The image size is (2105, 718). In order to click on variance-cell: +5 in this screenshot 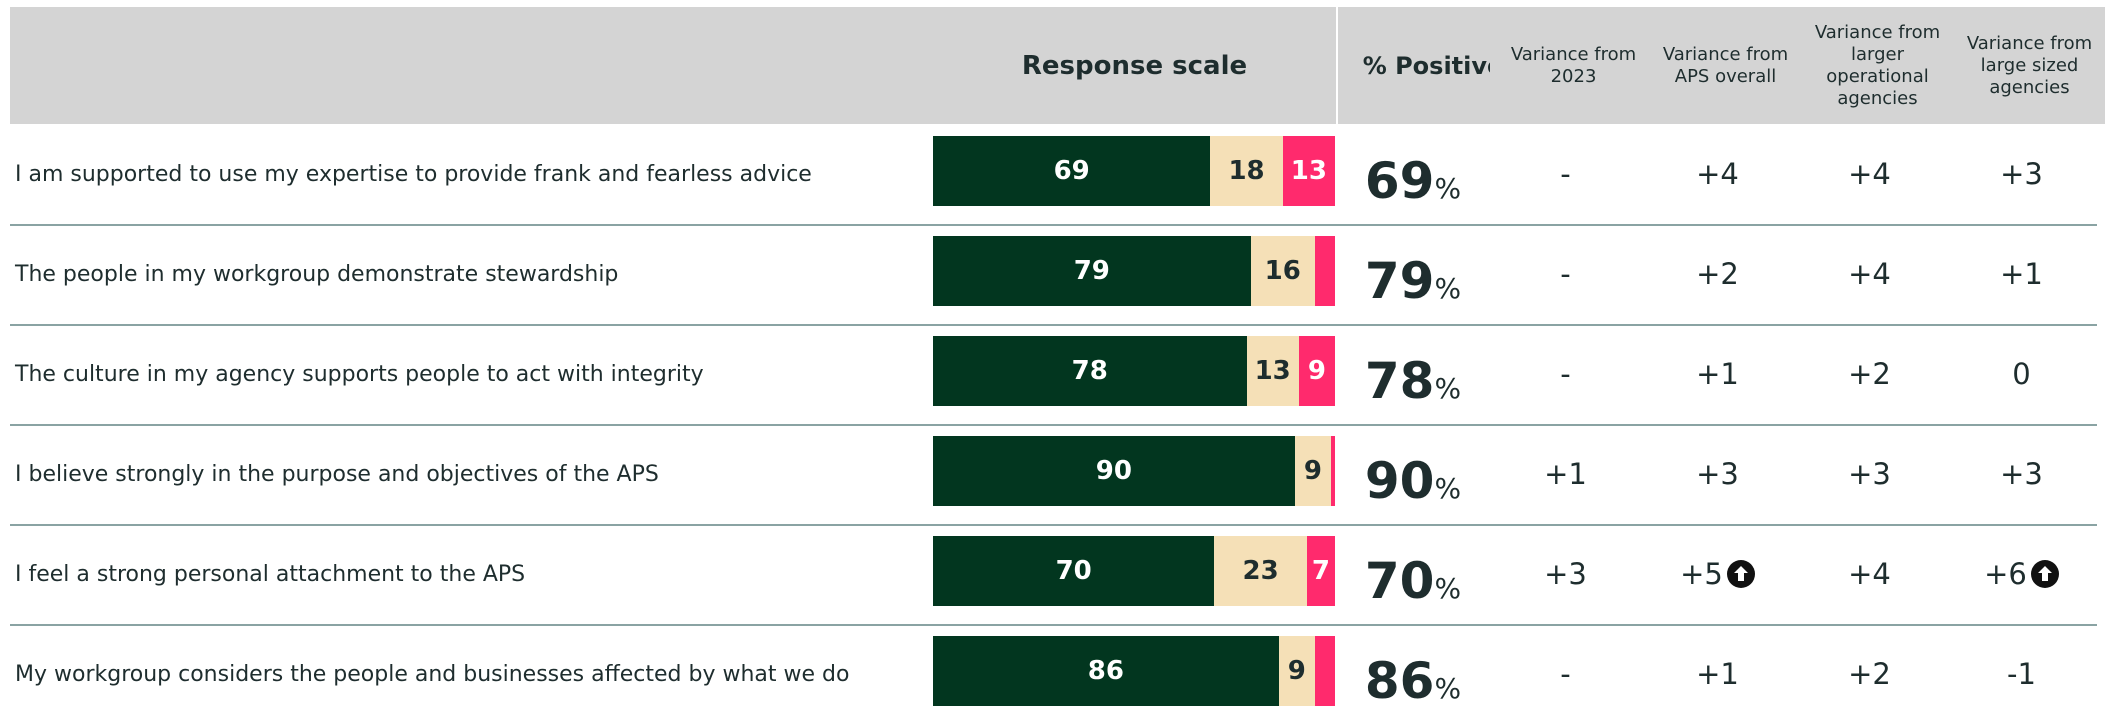, I will do `click(1717, 574)`.